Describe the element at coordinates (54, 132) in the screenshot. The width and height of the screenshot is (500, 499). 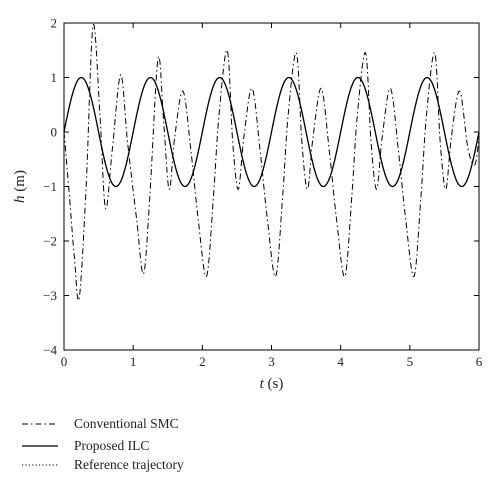
I see `y-tick-label: 0` at that location.